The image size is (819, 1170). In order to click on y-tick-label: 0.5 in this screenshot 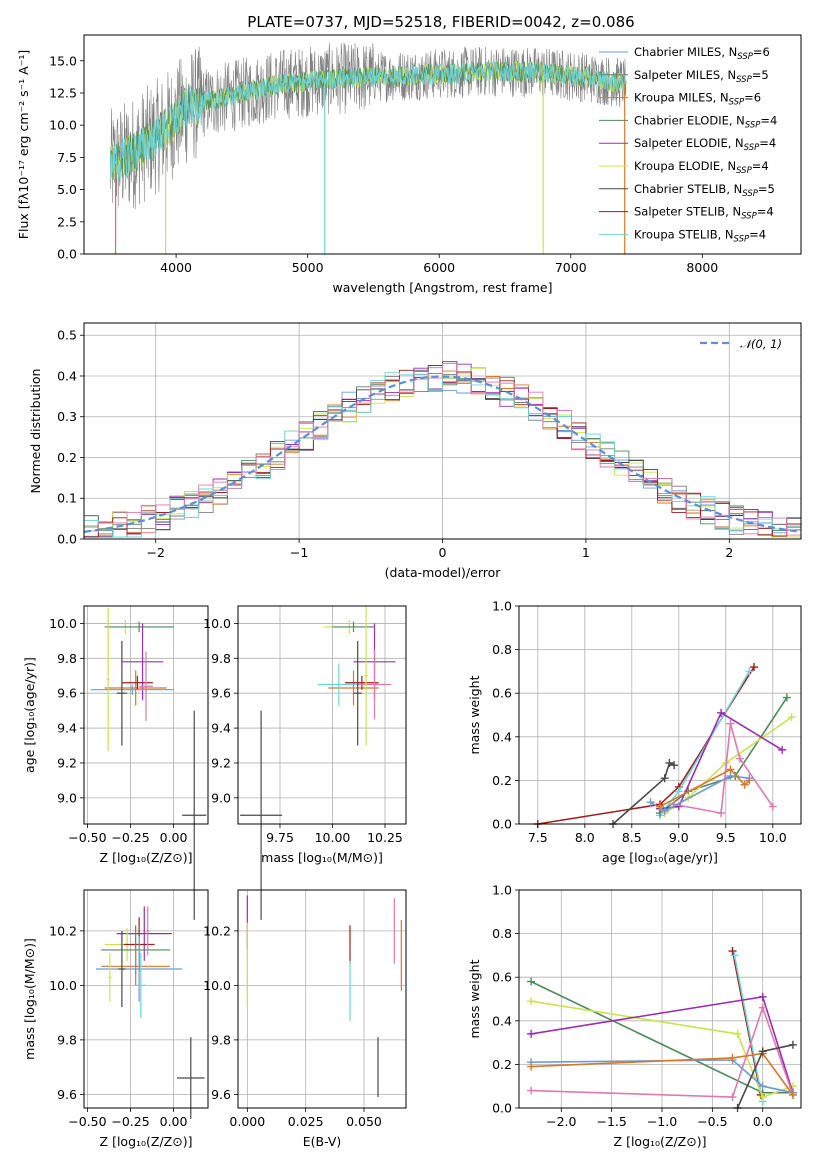, I will do `click(67, 335)`.